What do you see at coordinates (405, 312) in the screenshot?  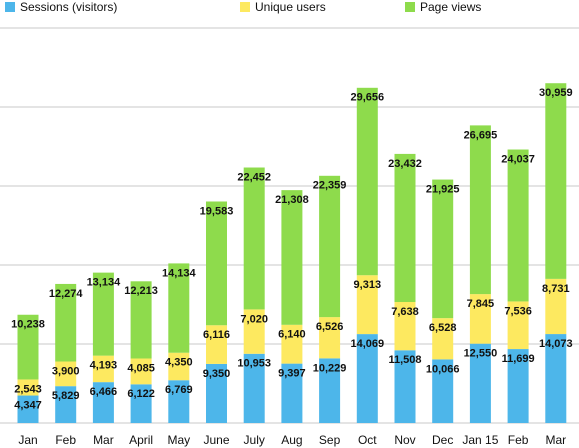 I see `value-label: 7,638` at bounding box center [405, 312].